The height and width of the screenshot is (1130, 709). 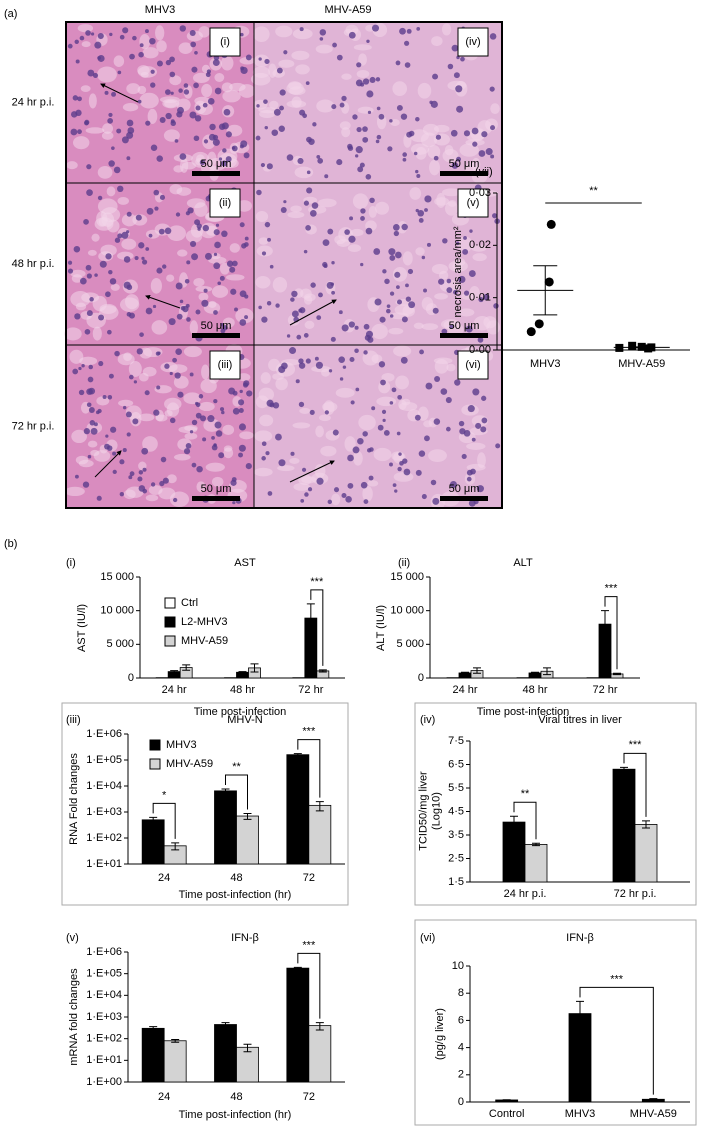 I want to click on y-tick-label: 4·5, so click(x=456, y=811).